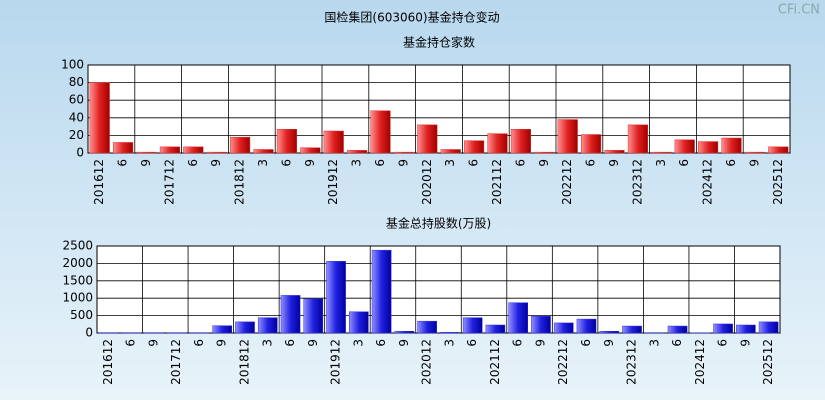 The width and height of the screenshot is (825, 400). Describe the element at coordinates (72, 65) in the screenshot. I see `y-tick-label: 100` at that location.